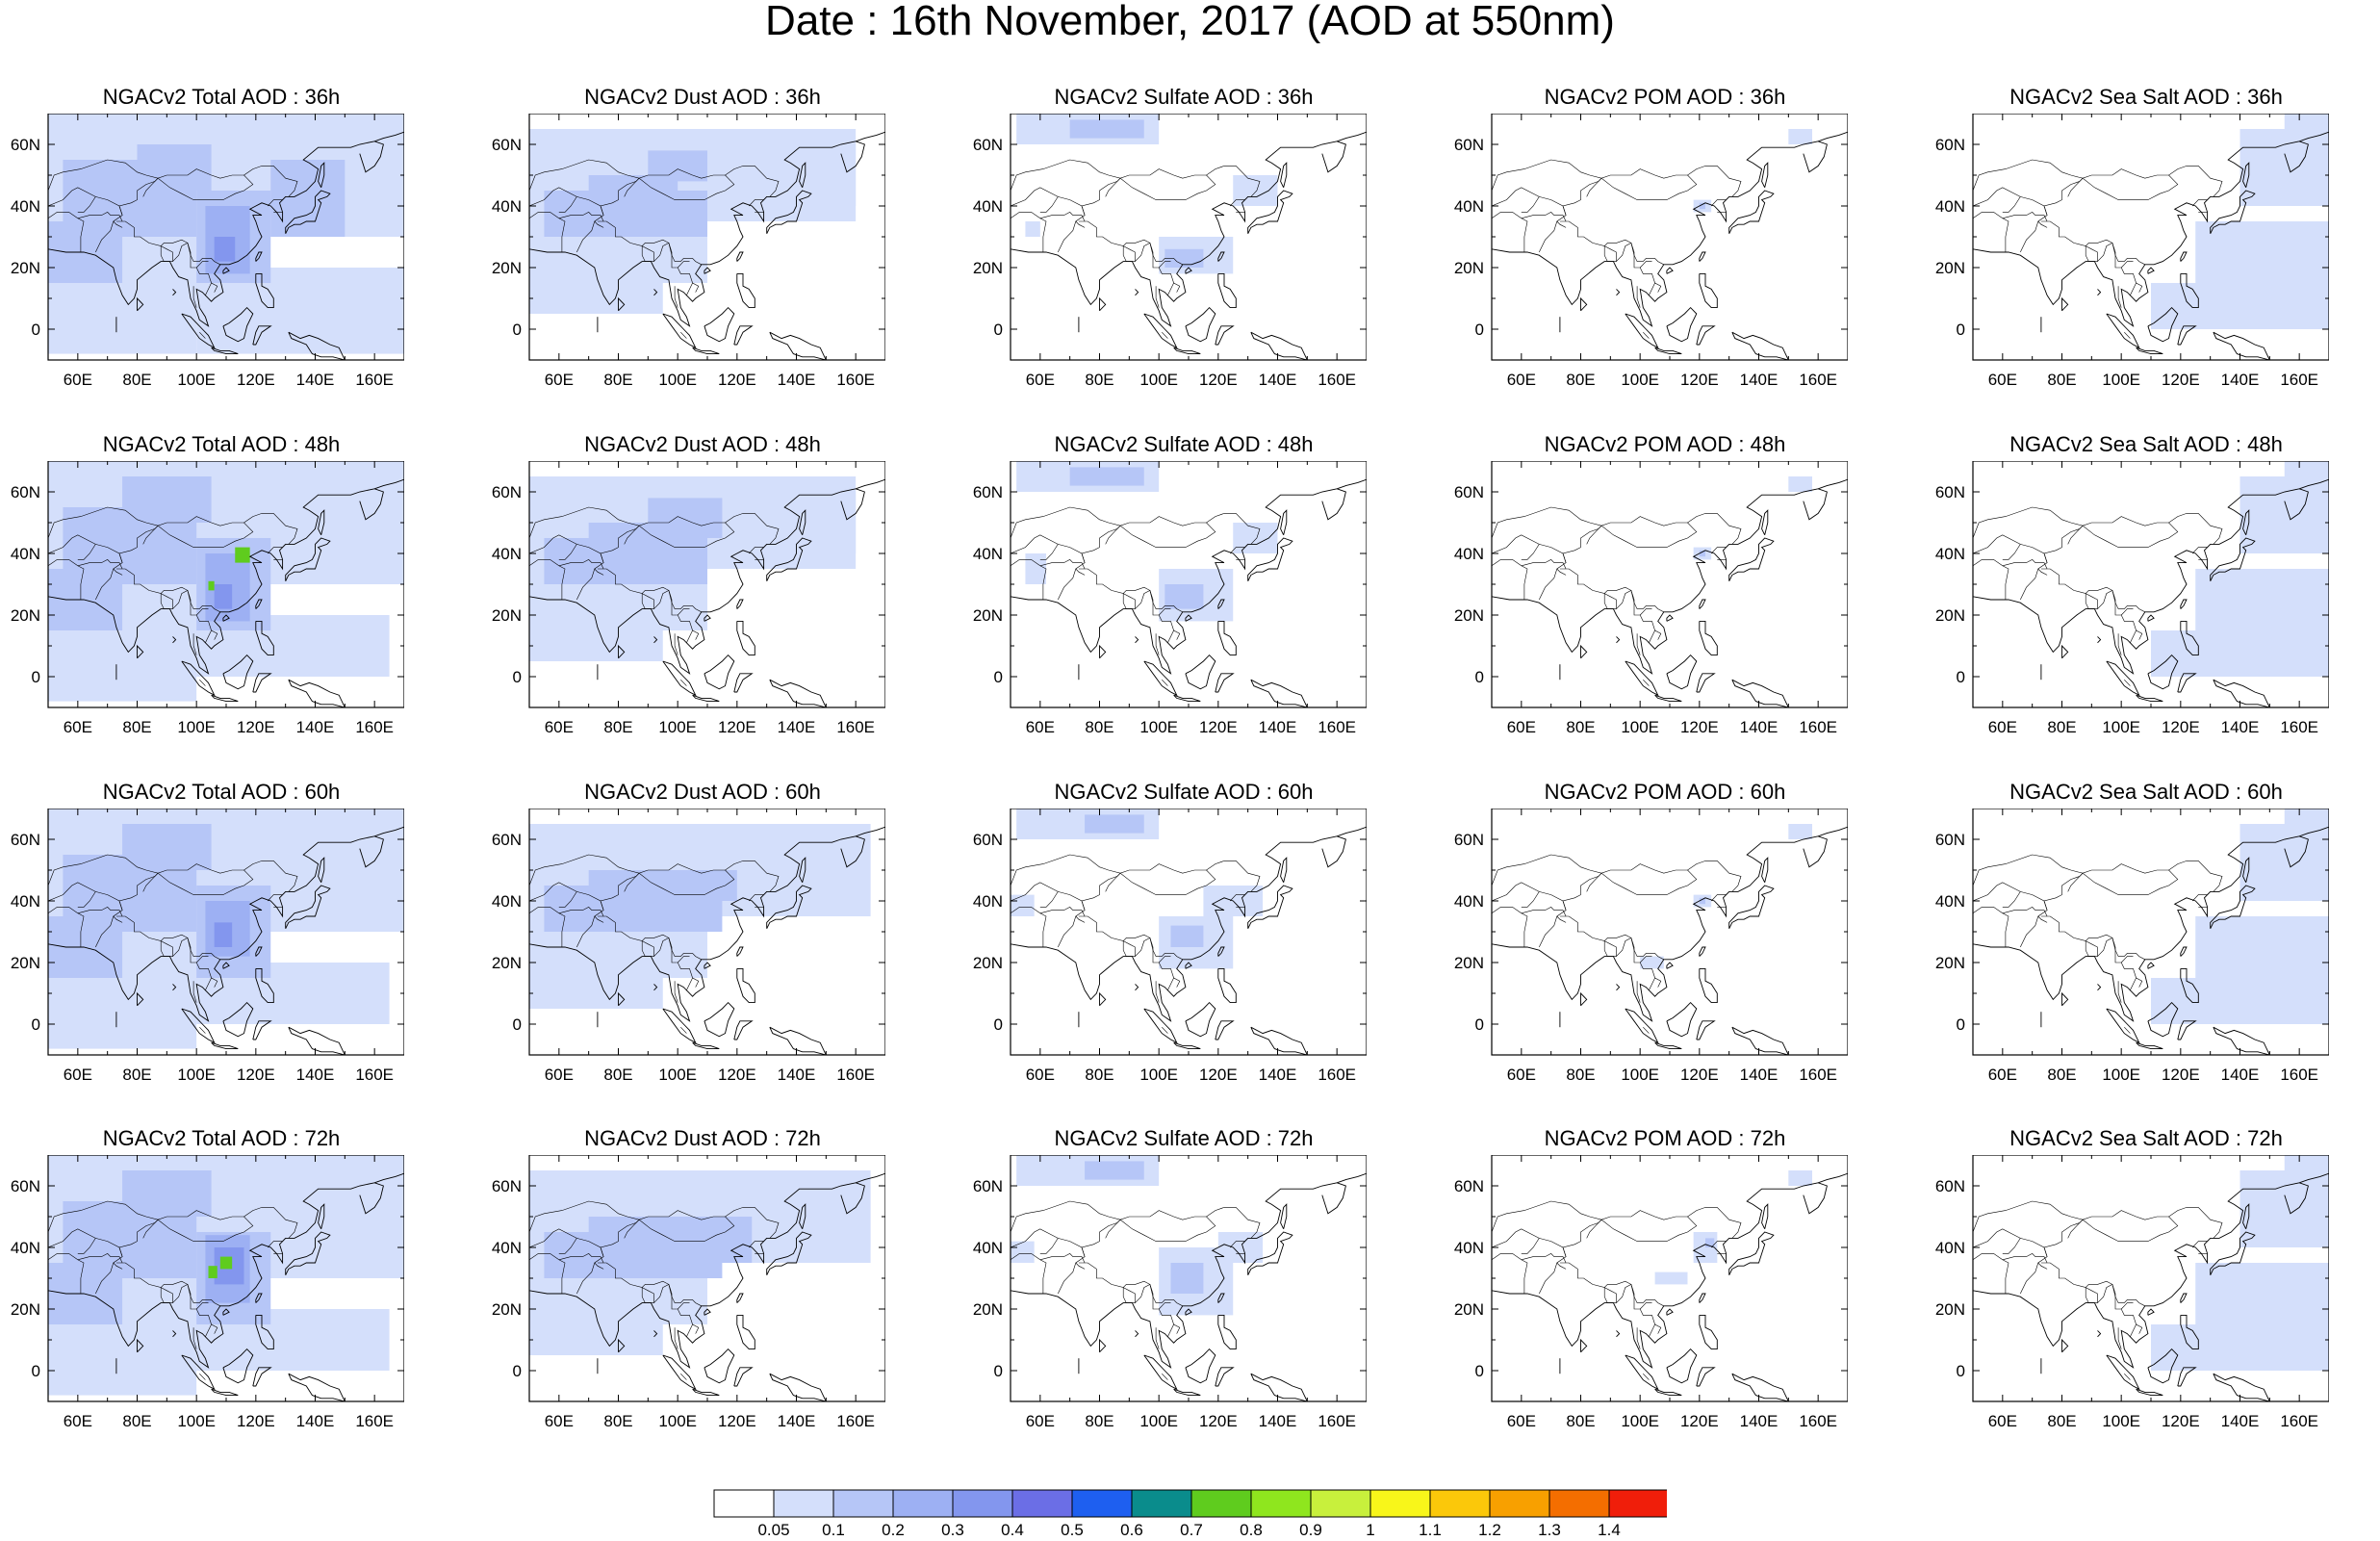 This screenshot has width=2380, height=1541. Describe the element at coordinates (1430, 1528) in the screenshot. I see `colorbar-label: 1.1` at that location.